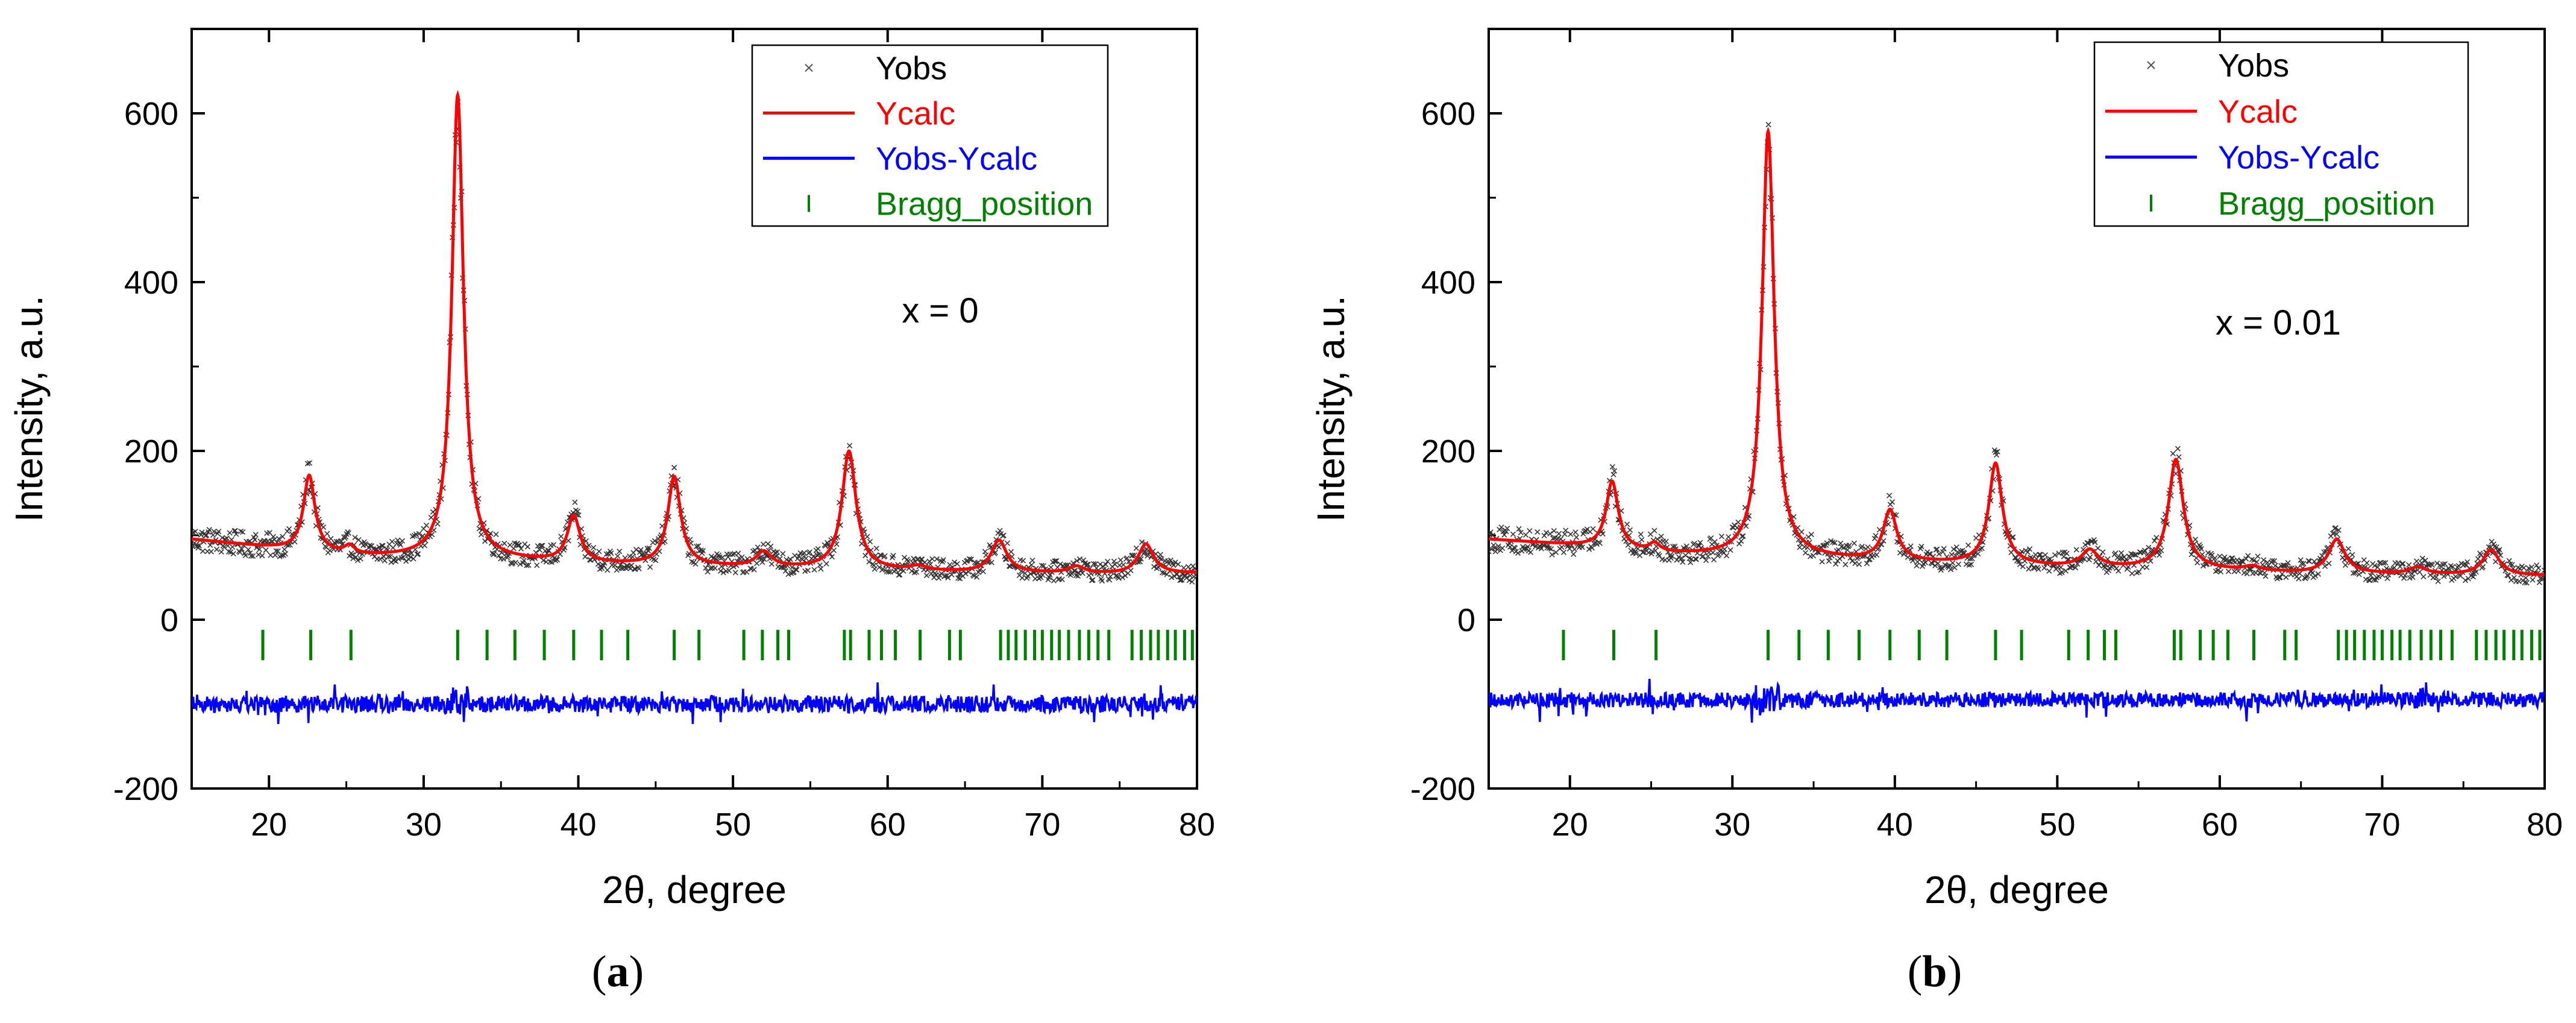 The width and height of the screenshot is (2576, 1023). I want to click on panel-label-letter: b, so click(1934, 972).